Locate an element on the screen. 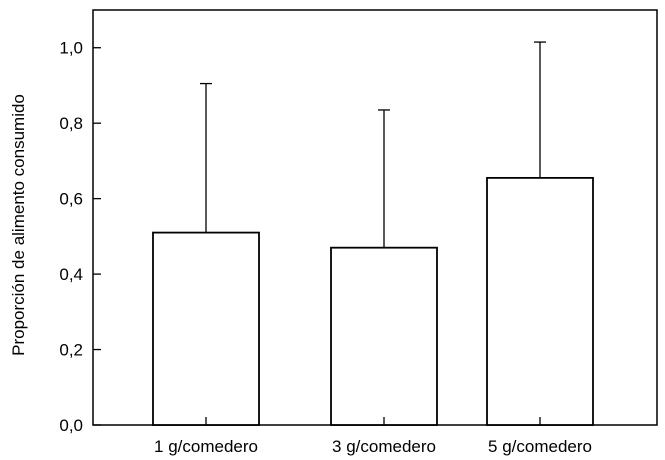  y-tick-label: 0,4 is located at coordinates (71, 274).